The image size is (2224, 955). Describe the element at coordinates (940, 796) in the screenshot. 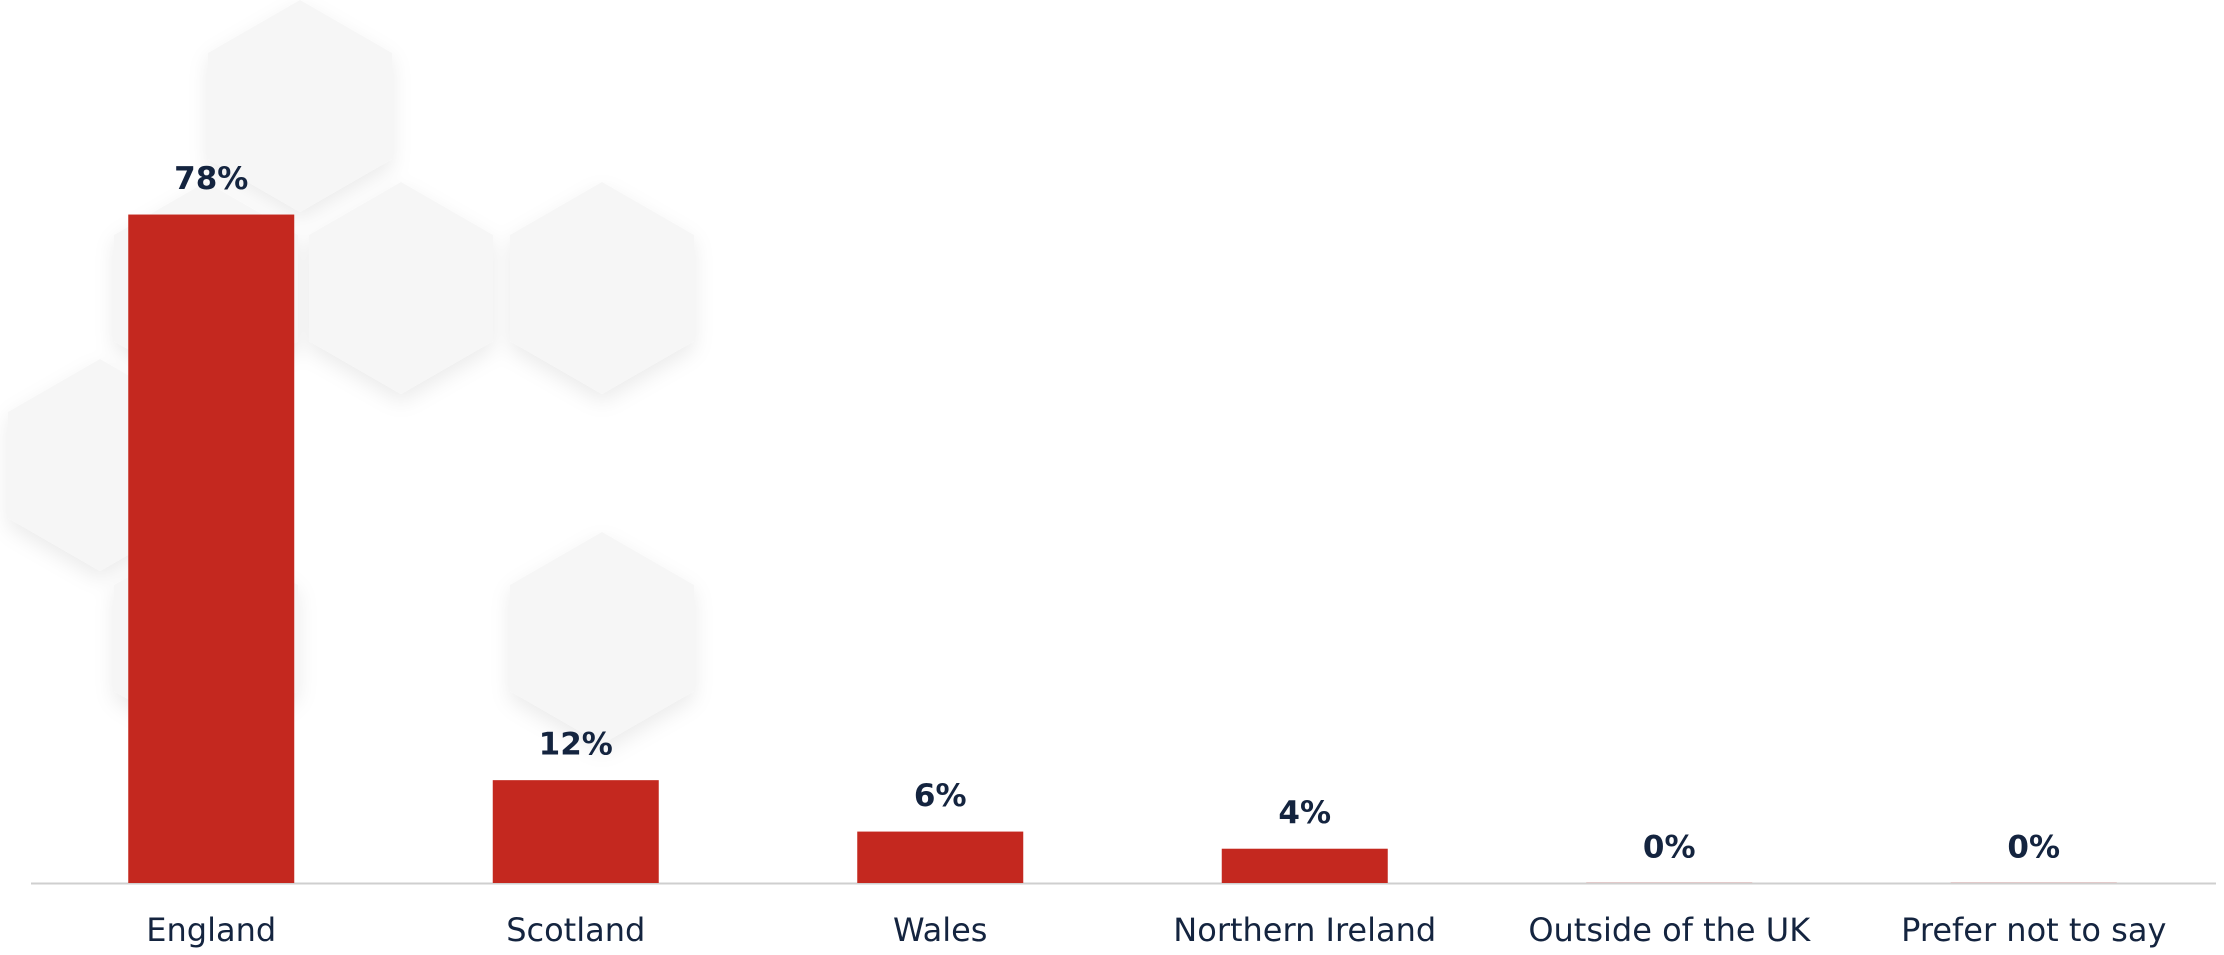

I see `value-label: 6%` at that location.